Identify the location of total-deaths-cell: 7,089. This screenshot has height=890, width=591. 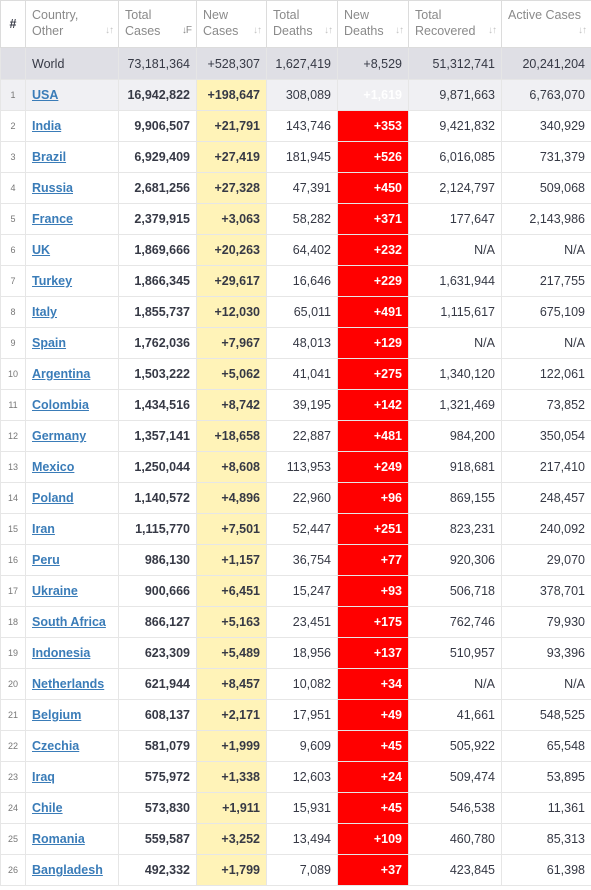
(302, 870).